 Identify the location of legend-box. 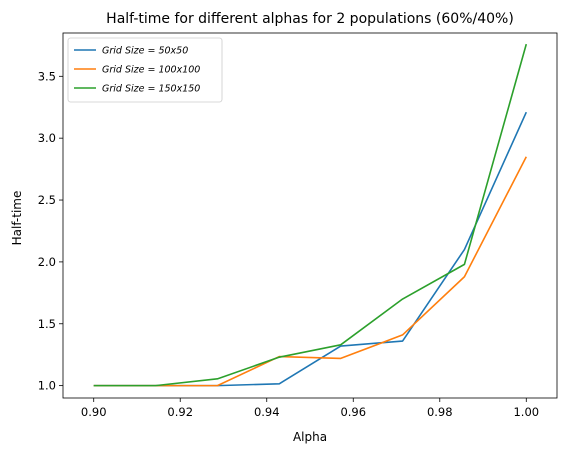
(145, 70).